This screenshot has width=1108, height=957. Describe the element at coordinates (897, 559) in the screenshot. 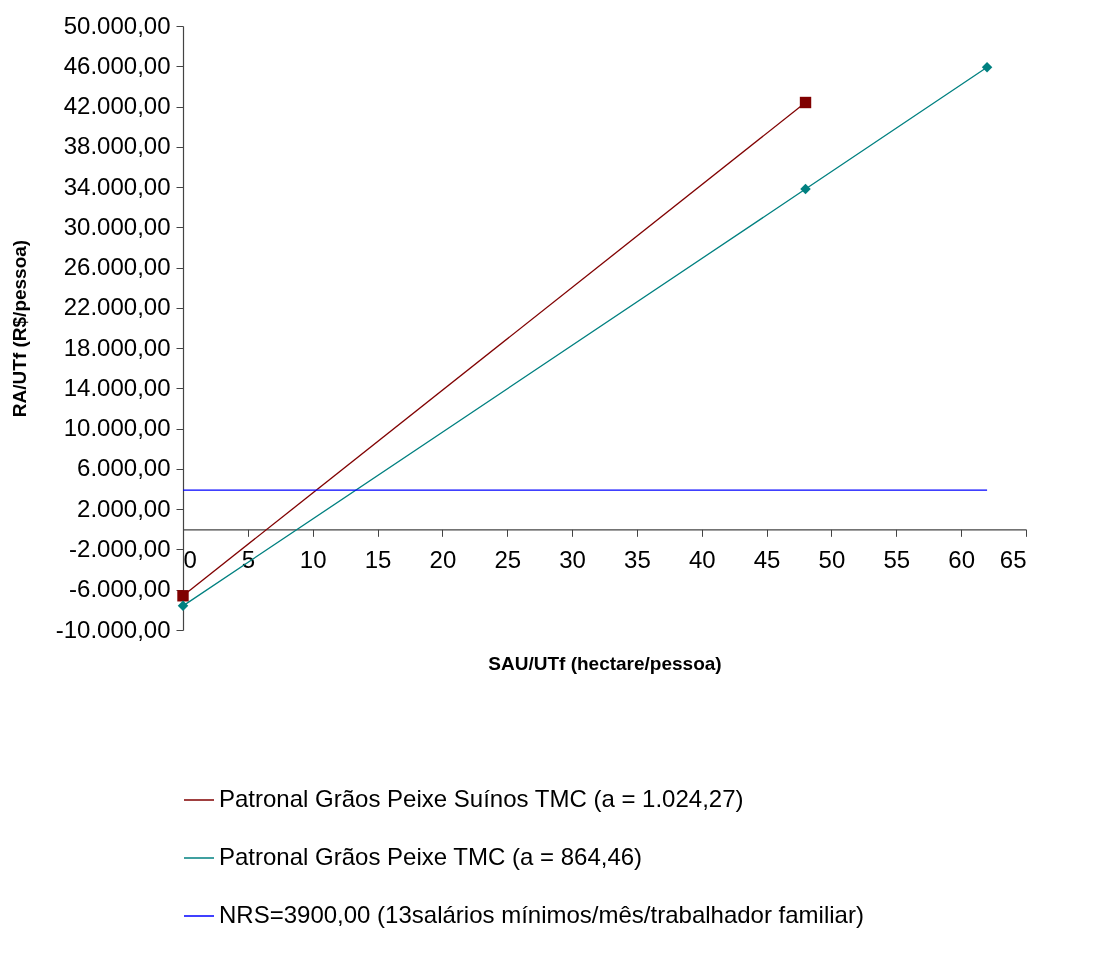

I see `x-tick-label: 55` at that location.